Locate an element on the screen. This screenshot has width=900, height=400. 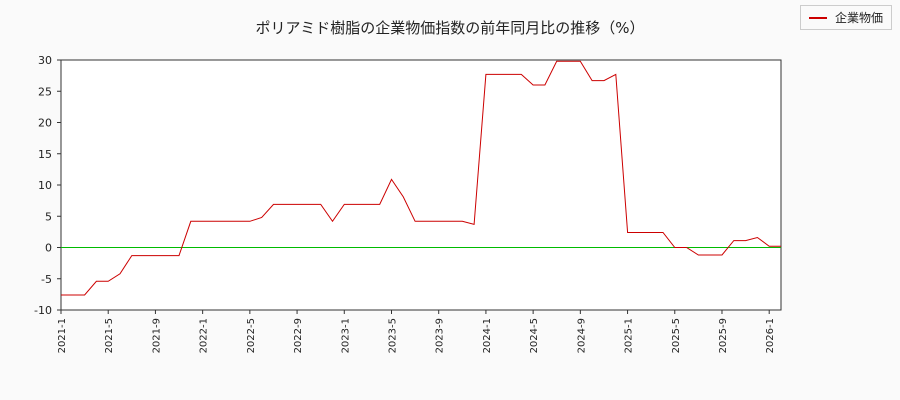
y-tick-label: 15 is located at coordinates (45, 154).